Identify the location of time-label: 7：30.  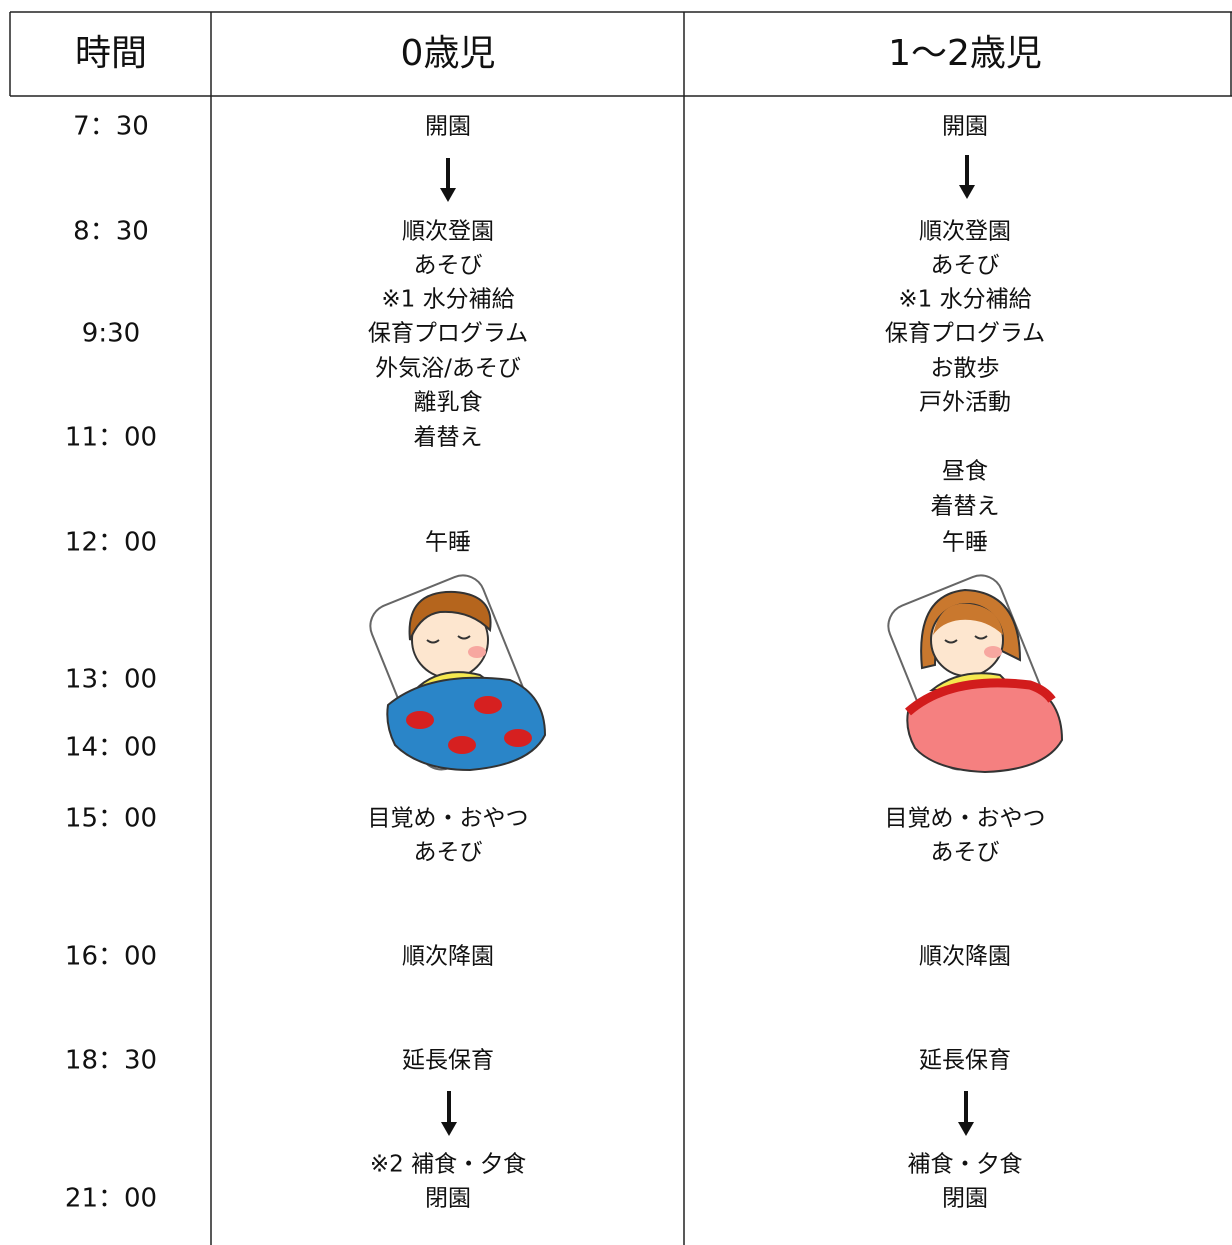
(111, 127).